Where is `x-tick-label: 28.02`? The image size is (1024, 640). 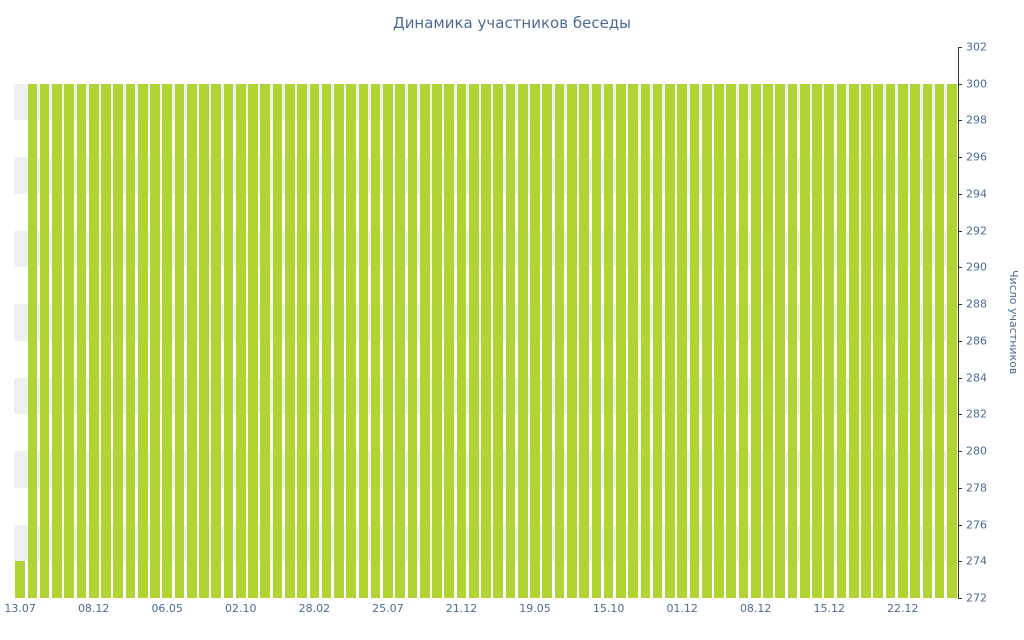
x-tick-label: 28.02 is located at coordinates (314, 608).